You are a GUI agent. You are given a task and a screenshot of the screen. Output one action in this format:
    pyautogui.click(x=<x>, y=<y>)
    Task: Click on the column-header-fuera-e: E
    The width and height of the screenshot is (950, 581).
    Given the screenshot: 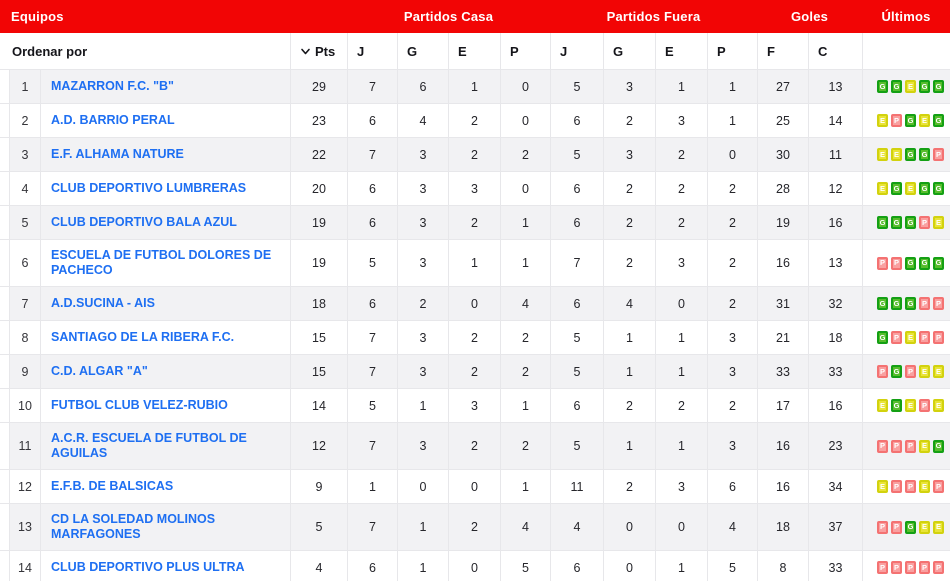 What is the action you would take?
    pyautogui.click(x=681, y=51)
    